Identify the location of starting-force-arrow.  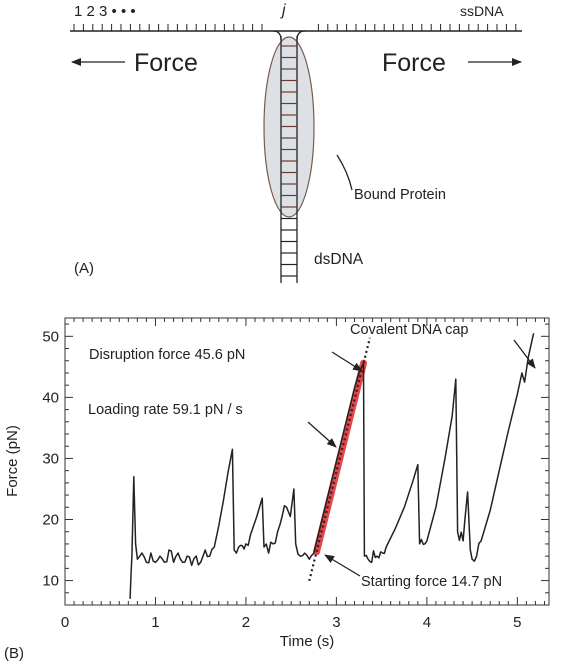
(342, 565).